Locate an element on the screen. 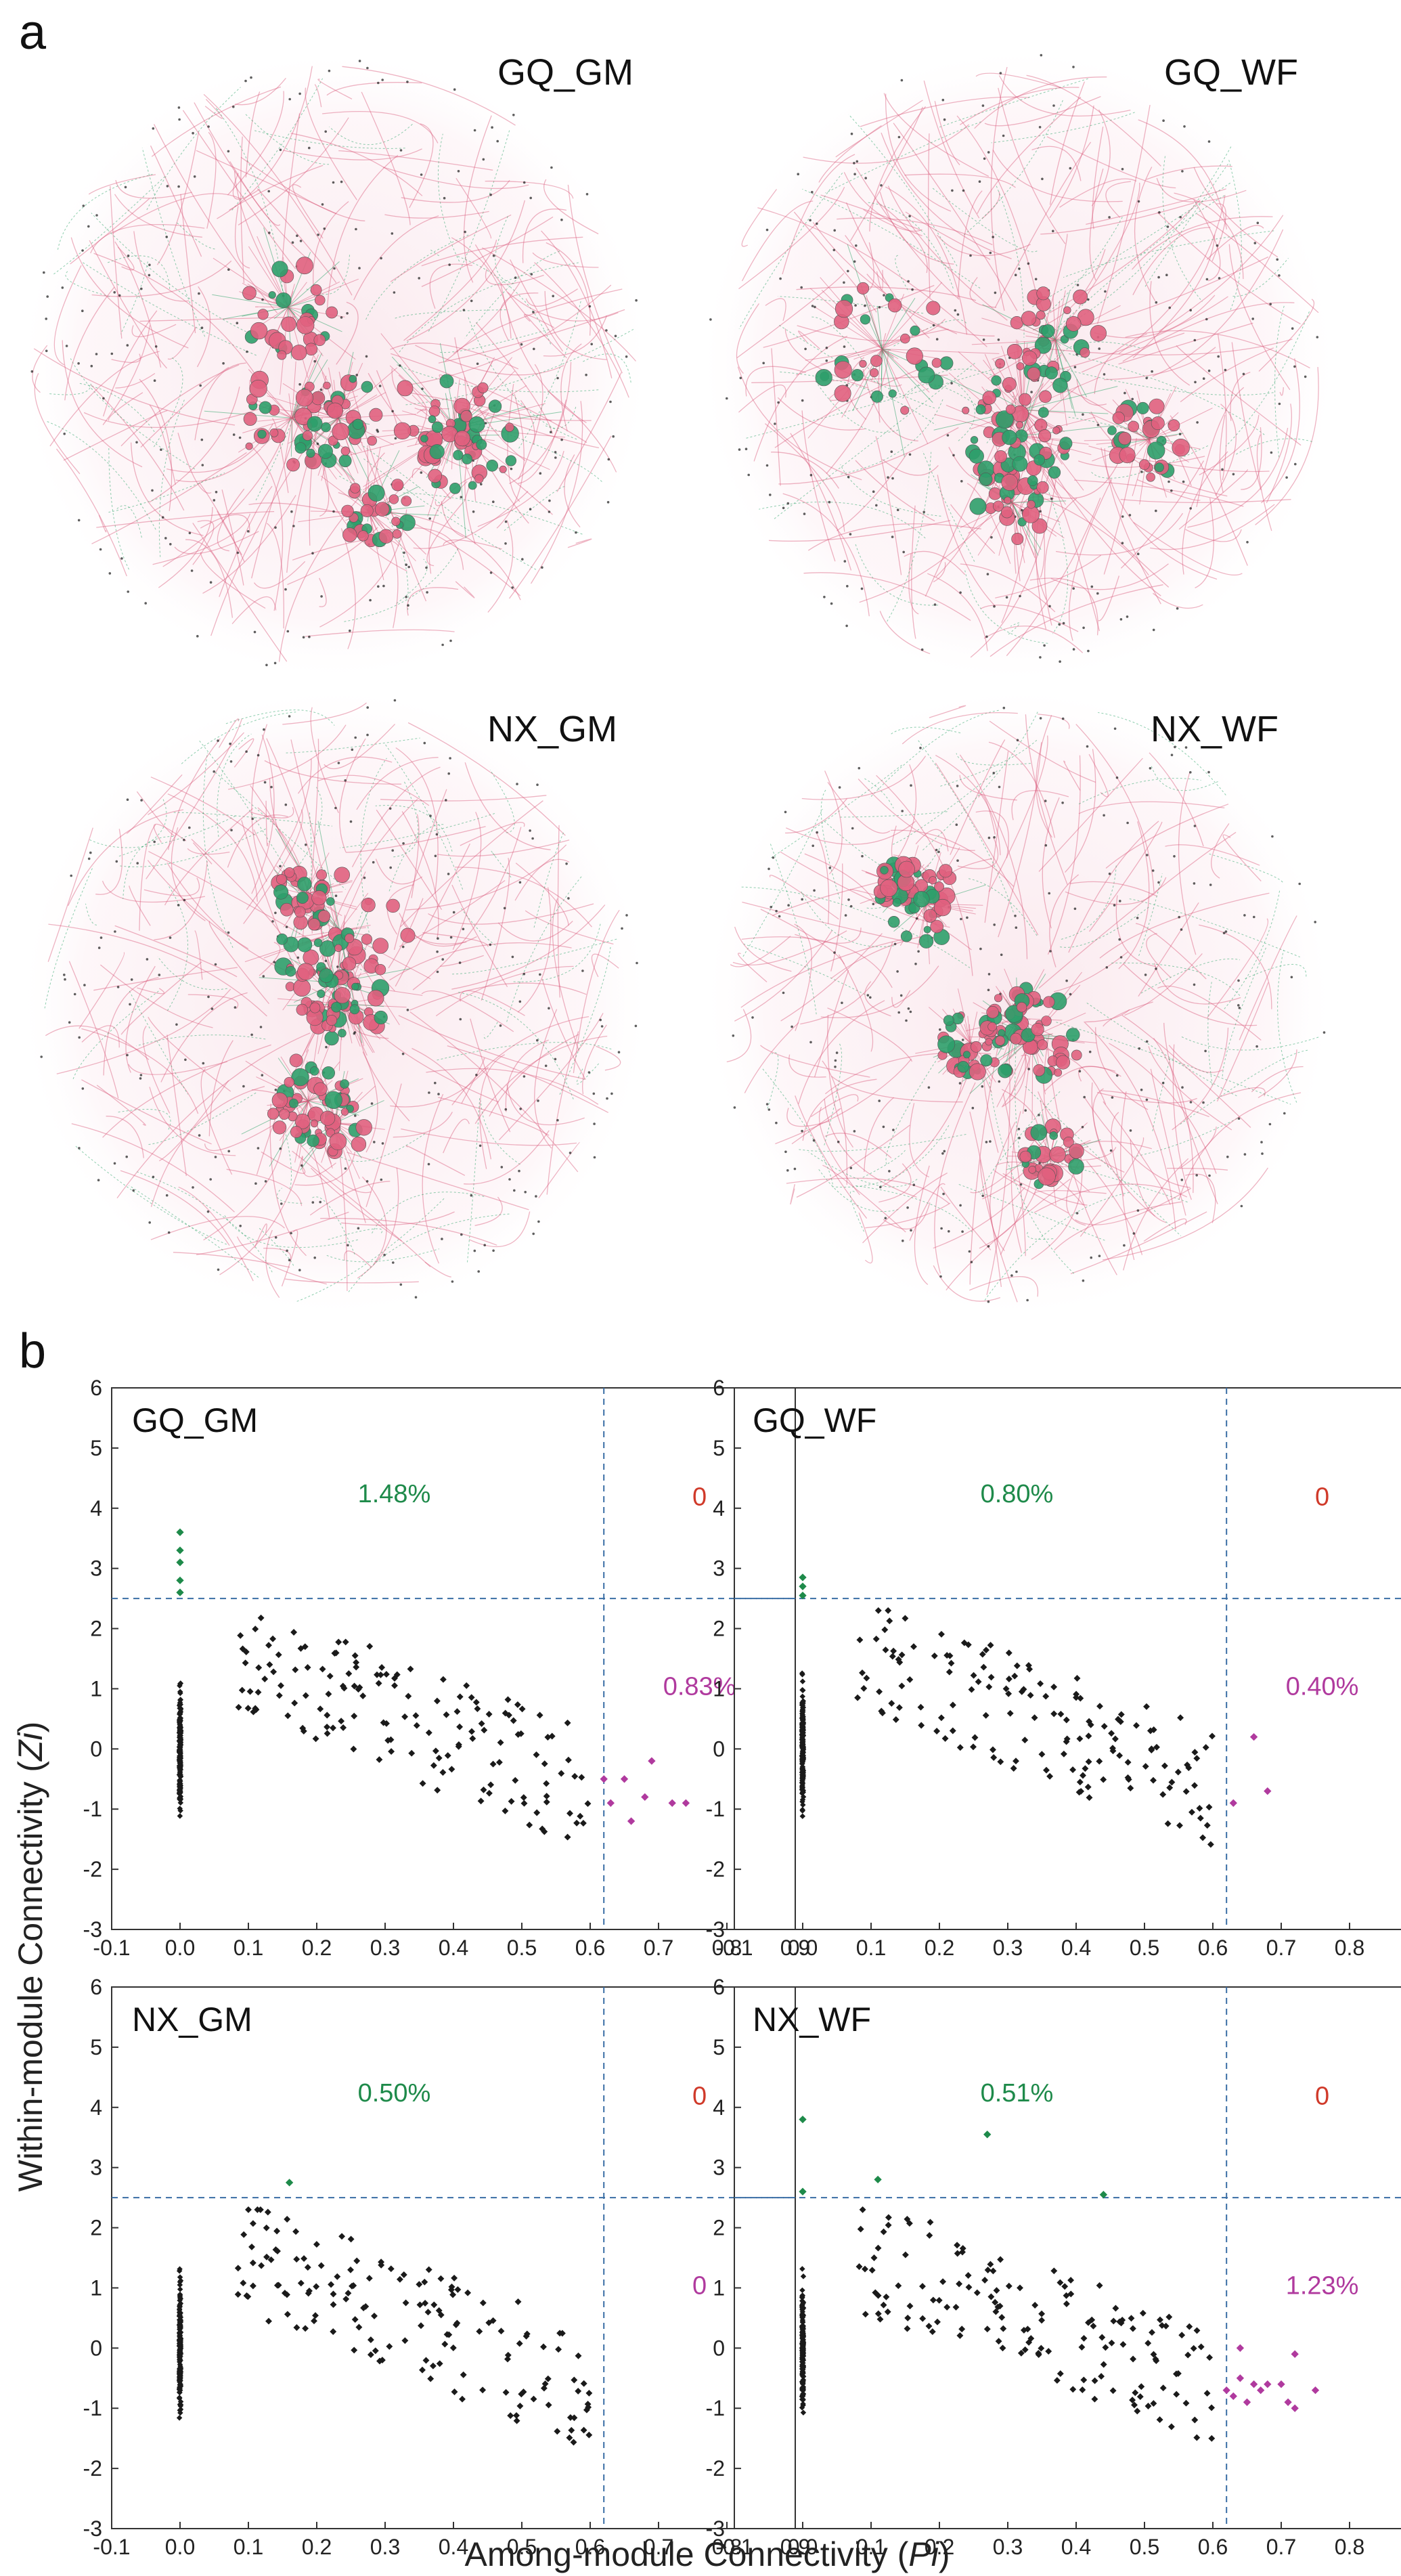 The width and height of the screenshot is (1401, 2576). annotation-network-hubs: 0 is located at coordinates (1322, 1497).